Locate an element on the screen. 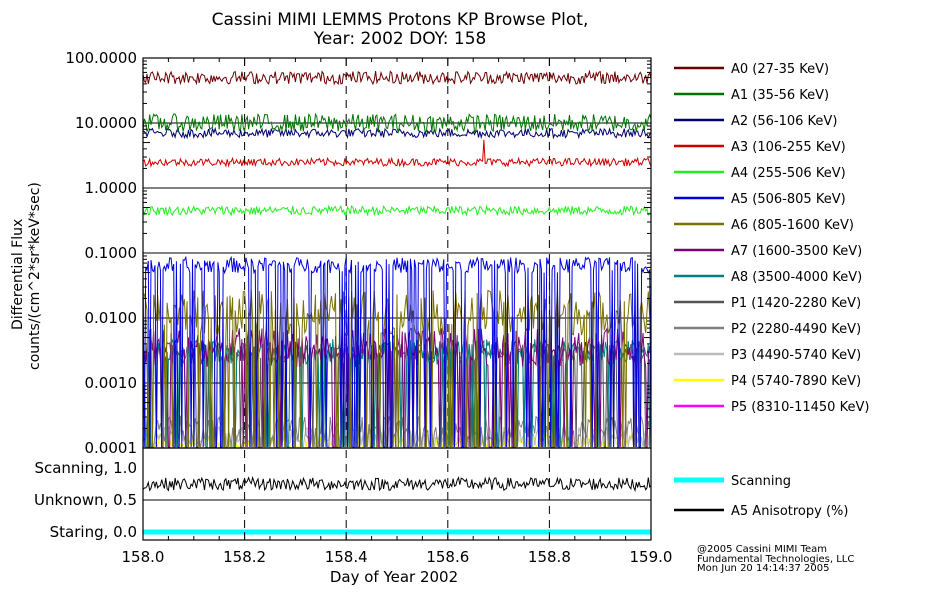 The image size is (950, 600). credit-line3: Mon Jun 20 14:14:37 2005 is located at coordinates (763, 568).